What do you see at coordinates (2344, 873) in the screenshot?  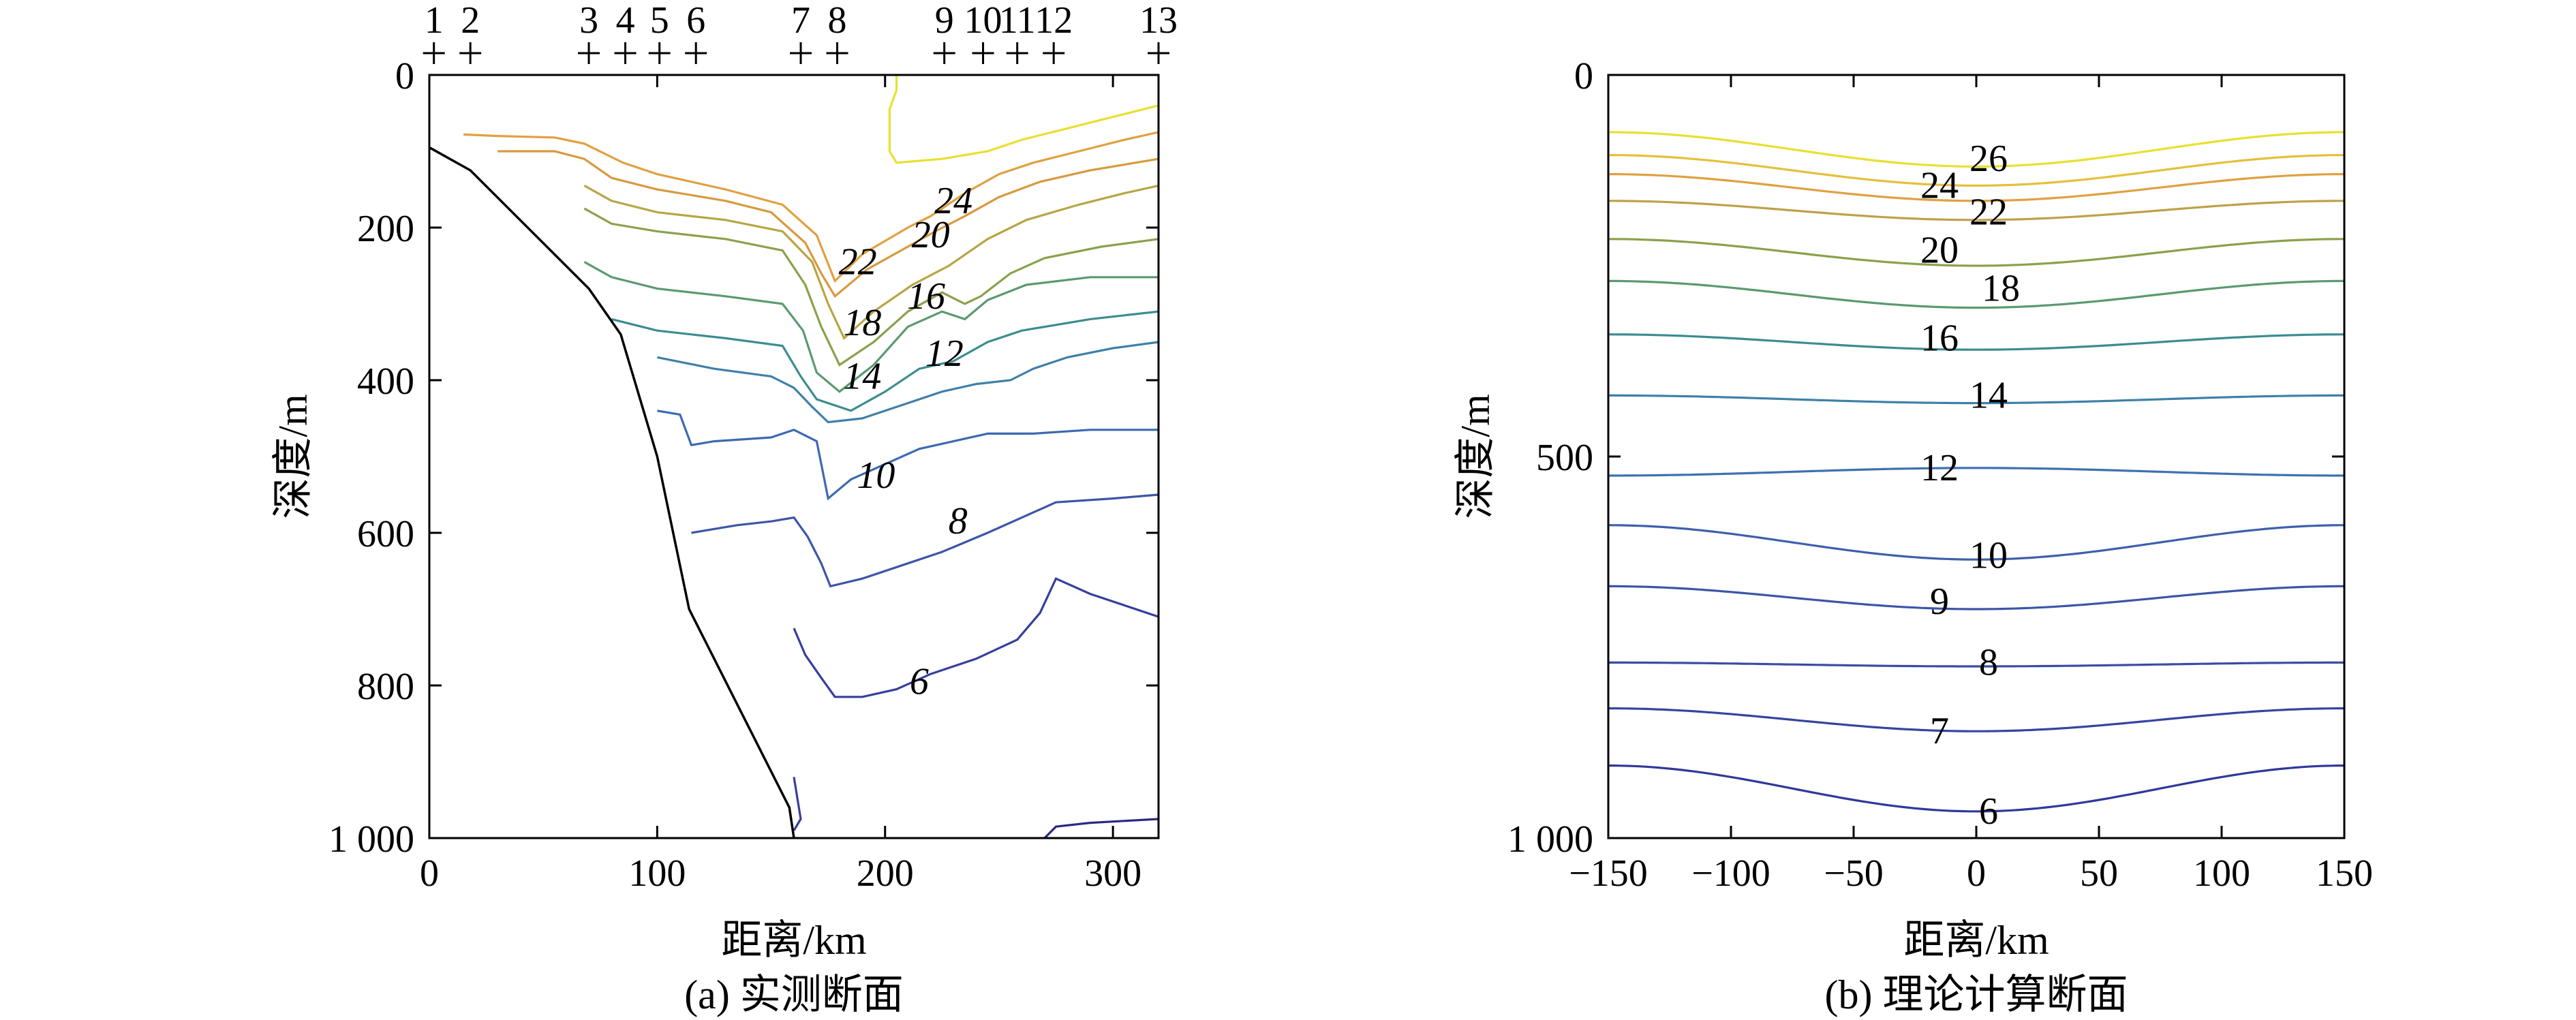 I see `x-tick-label: 150` at bounding box center [2344, 873].